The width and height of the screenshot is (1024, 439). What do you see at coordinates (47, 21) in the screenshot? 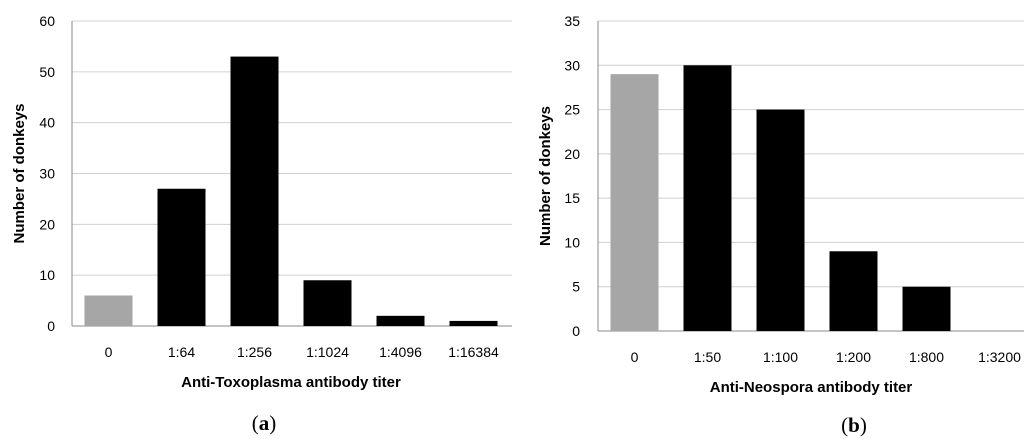
I see `y-tick-label: 60` at bounding box center [47, 21].